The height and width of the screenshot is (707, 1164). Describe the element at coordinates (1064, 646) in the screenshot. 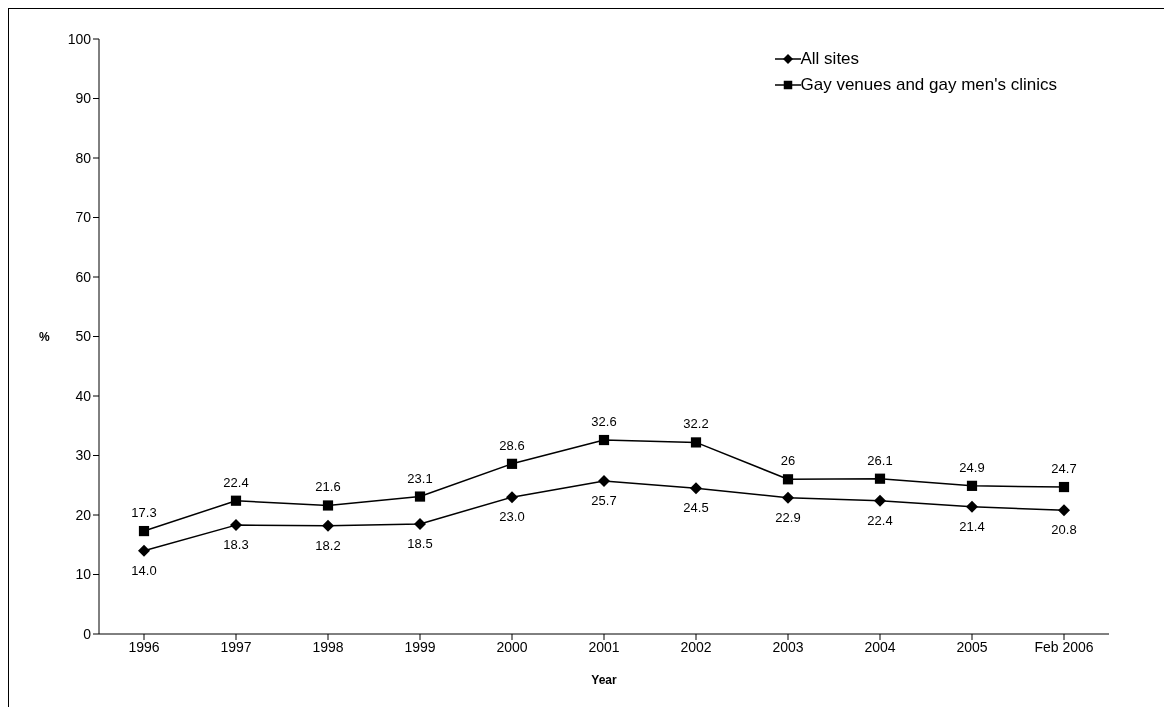

I see `x-tick-label: Feb 2006` at that location.